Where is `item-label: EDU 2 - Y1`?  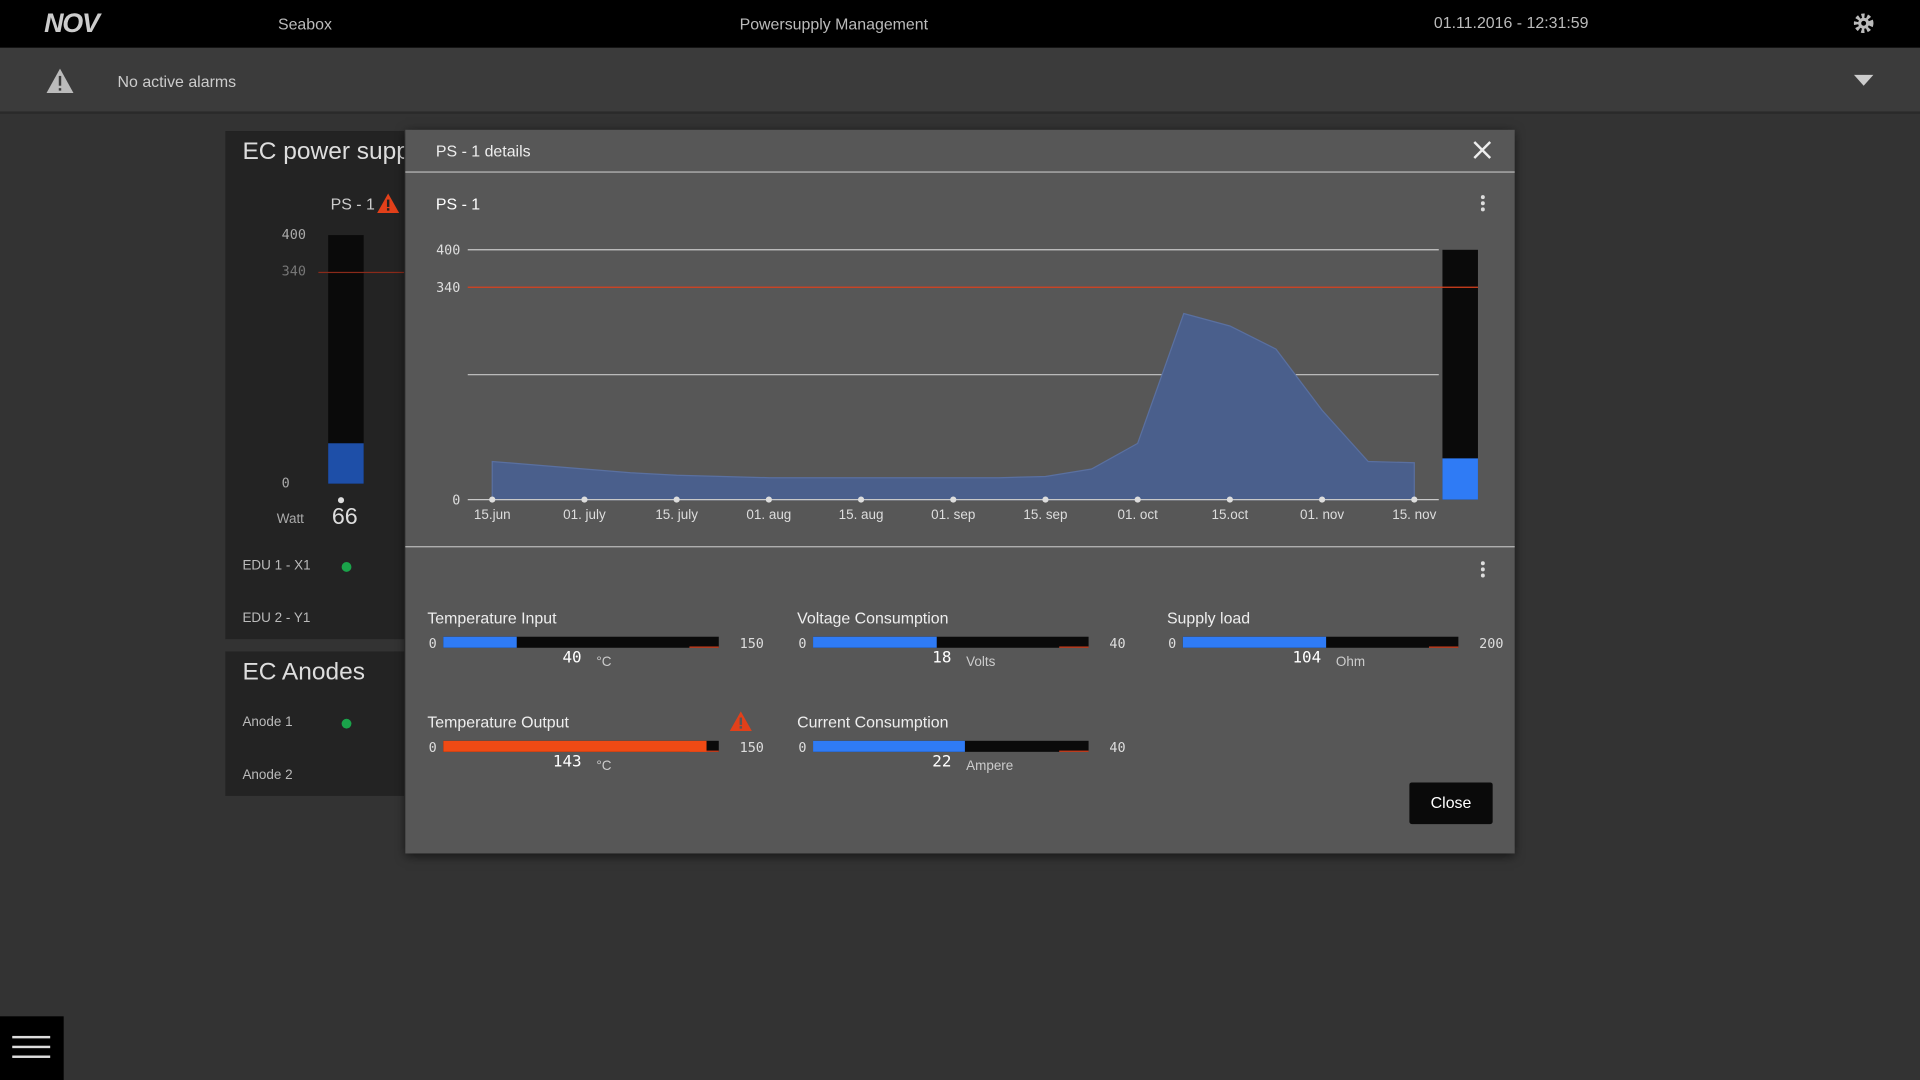
item-label: EDU 2 - Y1 is located at coordinates (276, 618).